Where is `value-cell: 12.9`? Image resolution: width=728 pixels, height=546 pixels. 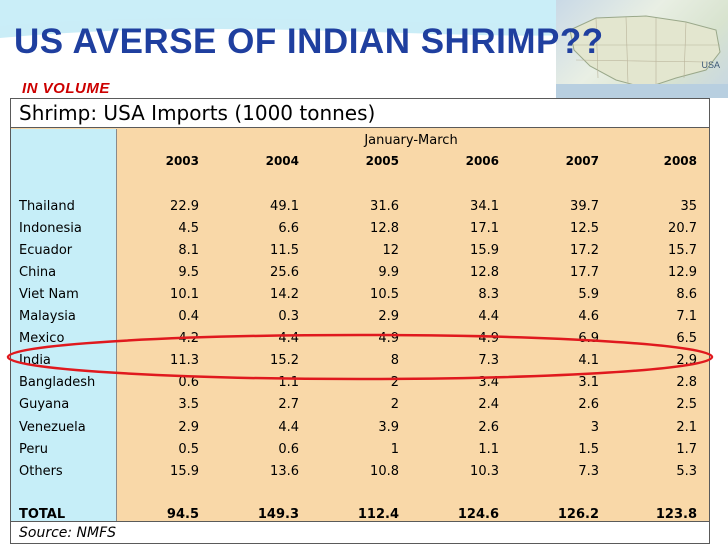 value-cell: 12.9 is located at coordinates (682, 272).